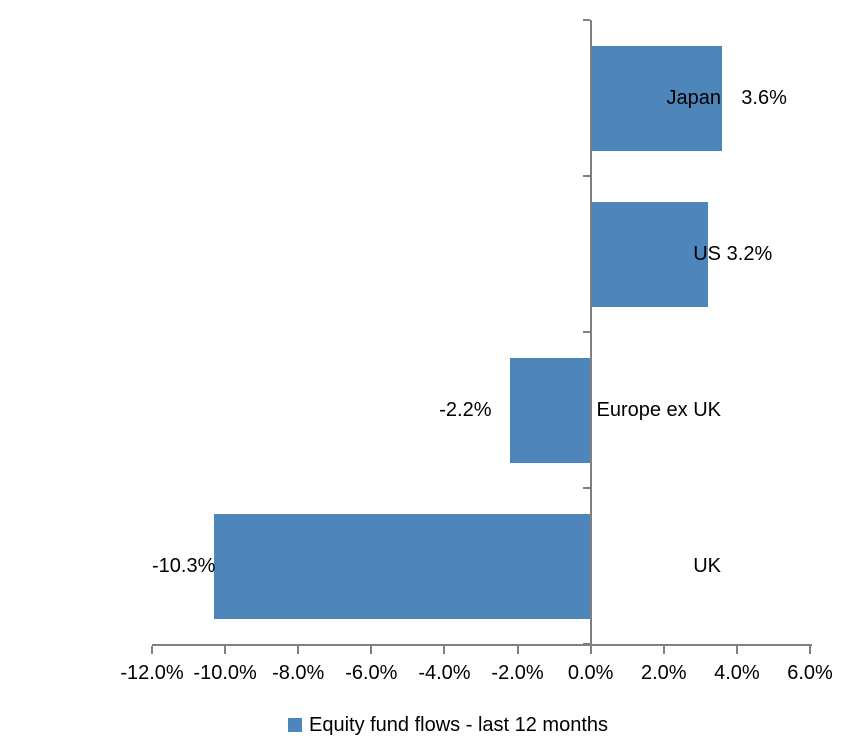 The width and height of the screenshot is (852, 747). I want to click on value-label-uk: -10.3%, so click(184, 566).